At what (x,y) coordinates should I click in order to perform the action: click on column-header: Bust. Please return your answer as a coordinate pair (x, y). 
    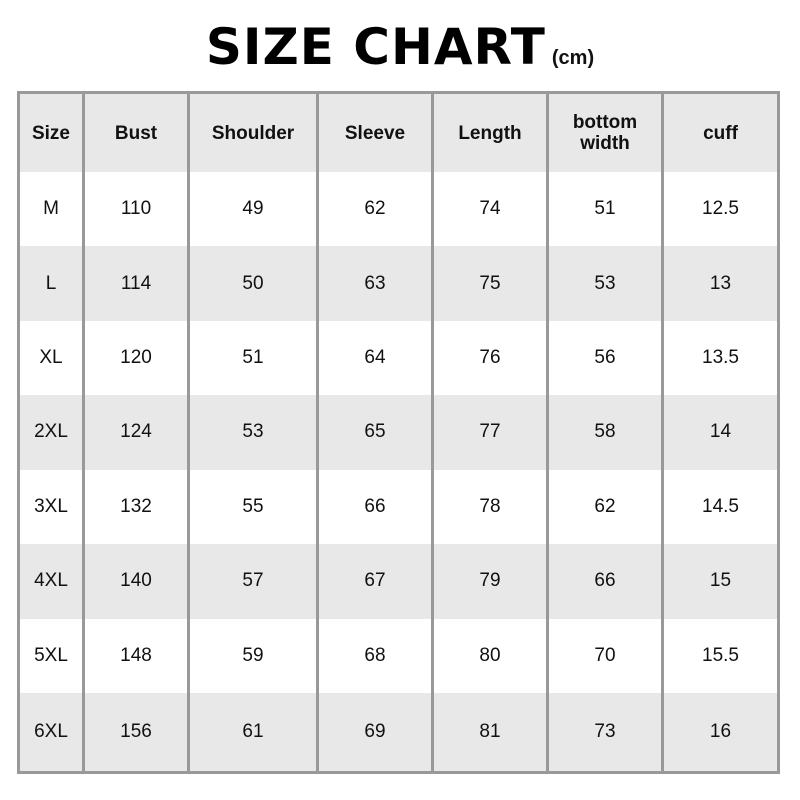
    Looking at the image, I should click on (136, 132).